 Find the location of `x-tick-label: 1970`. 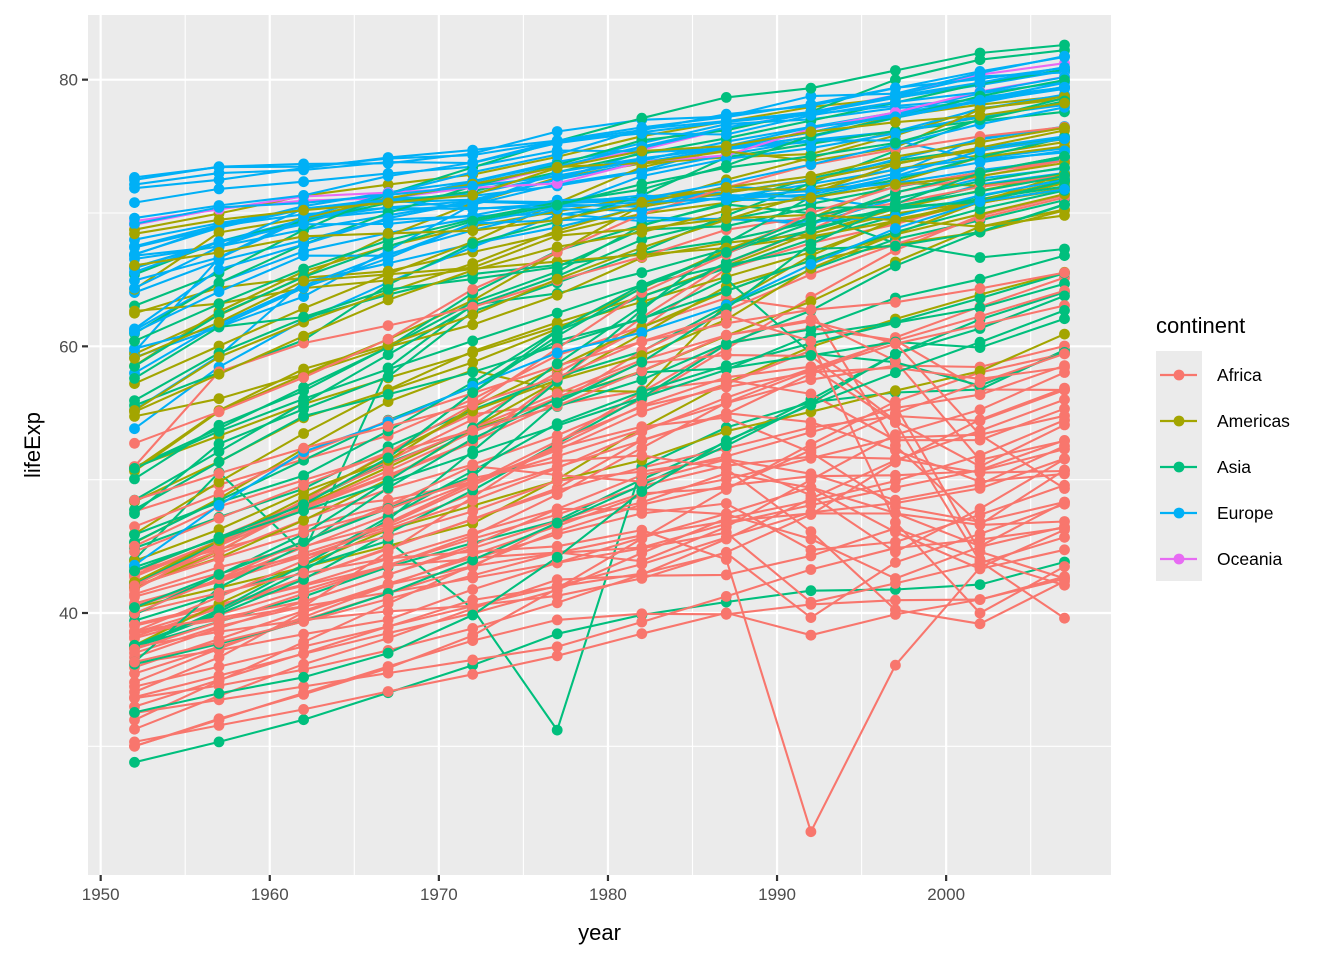

x-tick-label: 1970 is located at coordinates (439, 894).